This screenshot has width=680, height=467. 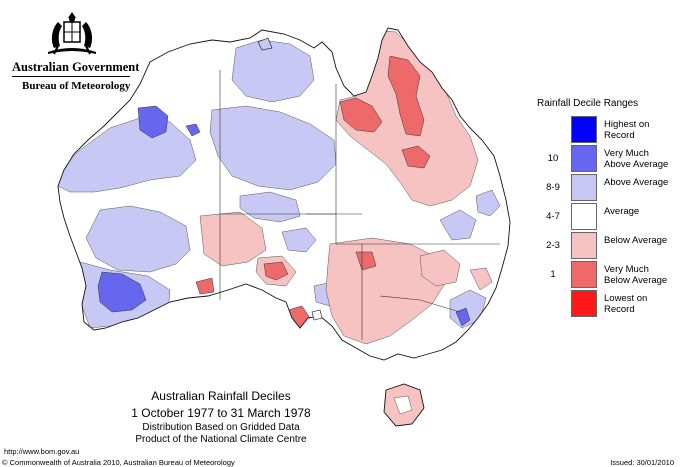 I want to click on legend-range: 10, so click(x=553, y=158).